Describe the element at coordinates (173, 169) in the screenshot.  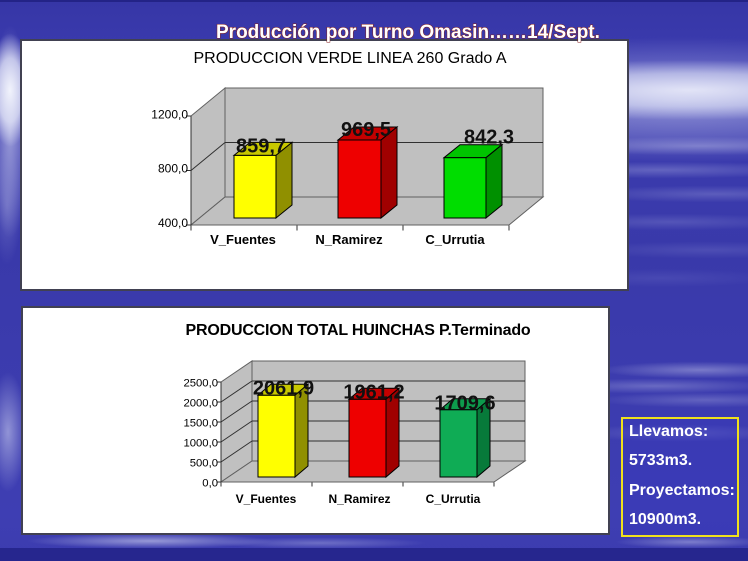
I see `svg-text: 800,0` at that location.